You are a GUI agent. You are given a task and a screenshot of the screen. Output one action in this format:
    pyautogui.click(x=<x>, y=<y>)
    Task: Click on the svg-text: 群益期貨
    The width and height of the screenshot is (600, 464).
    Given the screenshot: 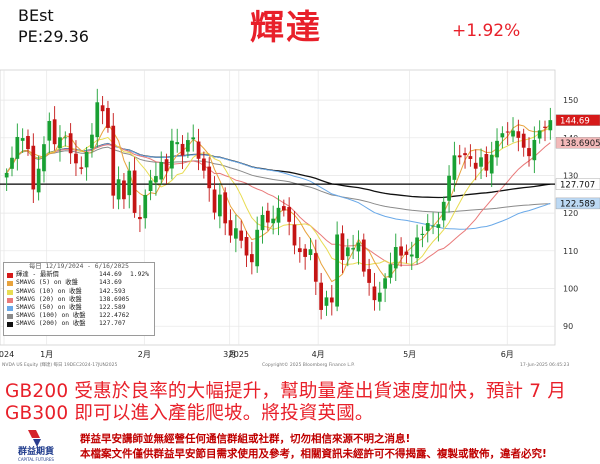 What is the action you would take?
    pyautogui.click(x=35, y=451)
    